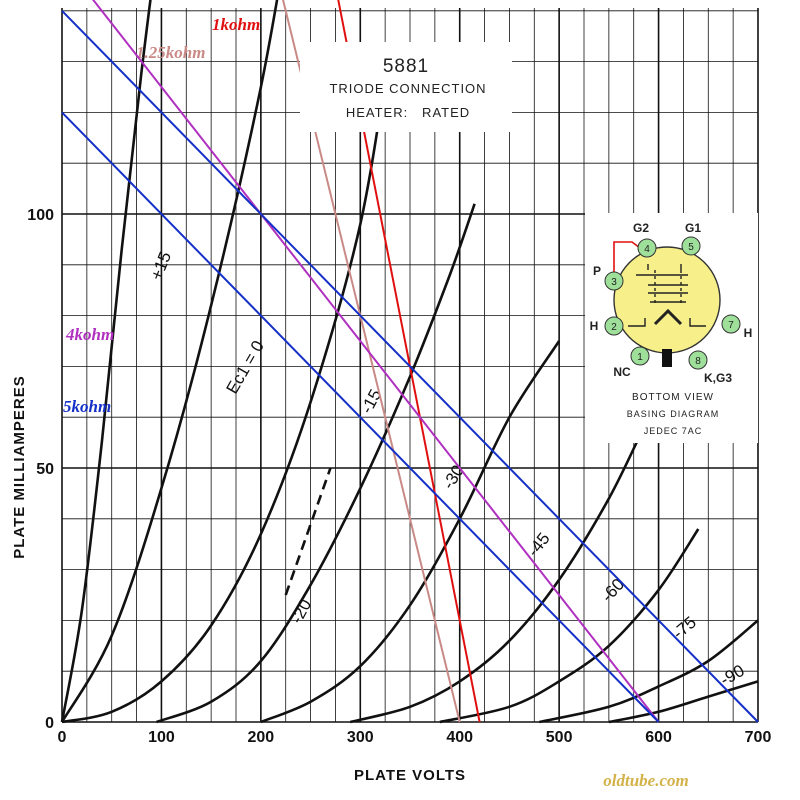 The width and height of the screenshot is (800, 800). What do you see at coordinates (668, 288) in the screenshot?
I see `plate-symbol` at bounding box center [668, 288].